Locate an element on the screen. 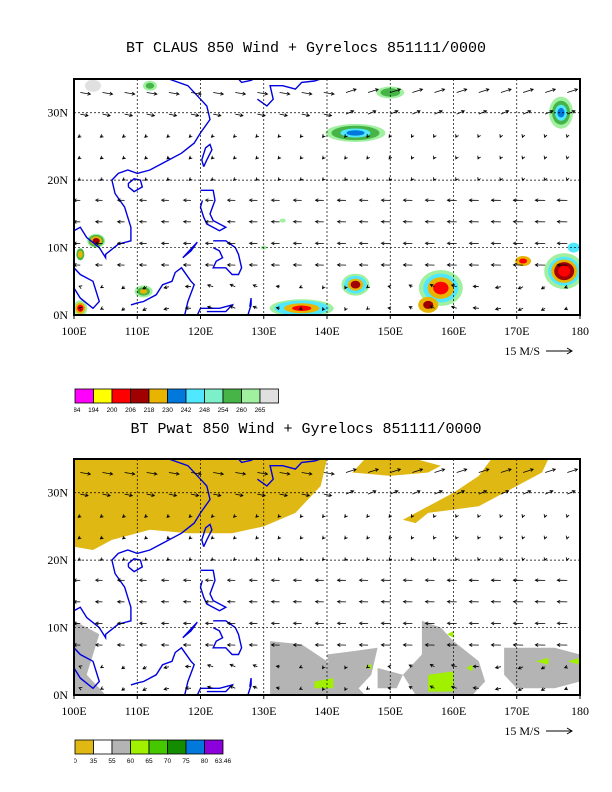 The height and width of the screenshot is (792, 612). legend-value-label: 35 is located at coordinates (94, 761).